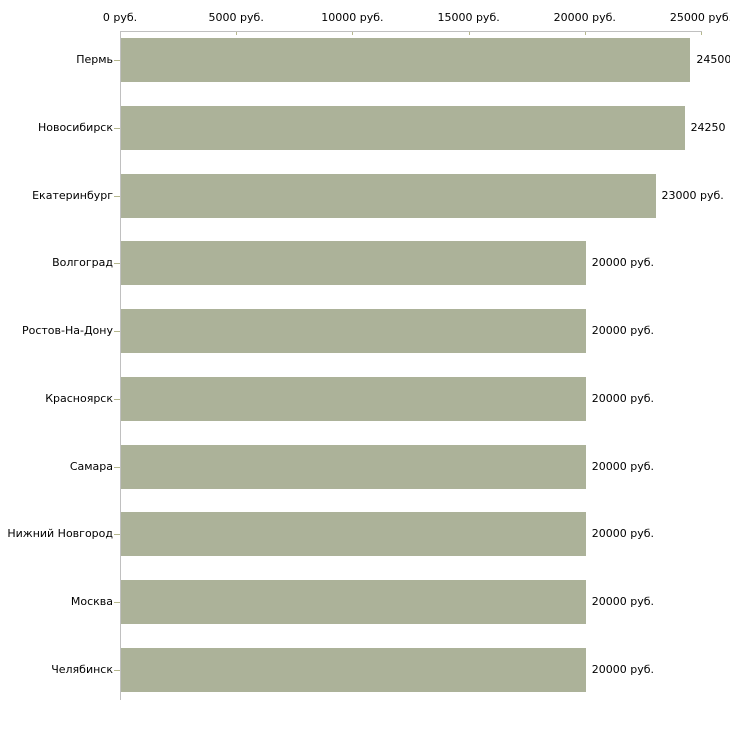 The height and width of the screenshot is (730, 730). What do you see at coordinates (699, 17) in the screenshot?
I see `x-tick-label: 25000 руб.` at bounding box center [699, 17].